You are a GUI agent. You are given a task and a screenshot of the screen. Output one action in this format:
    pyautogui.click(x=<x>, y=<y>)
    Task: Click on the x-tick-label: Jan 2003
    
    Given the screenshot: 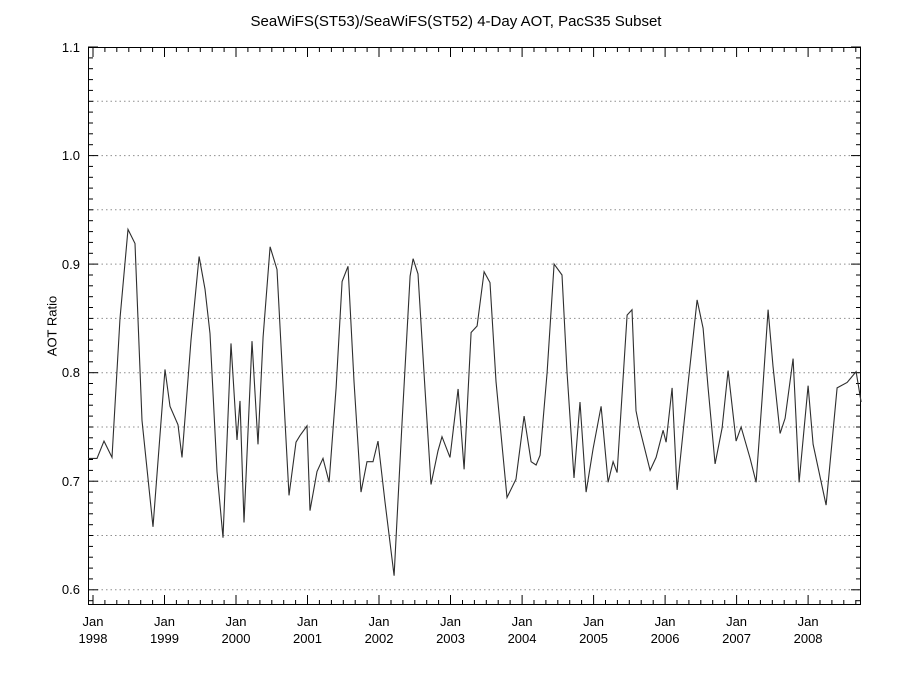 What is the action you would take?
    pyautogui.click(x=451, y=630)
    